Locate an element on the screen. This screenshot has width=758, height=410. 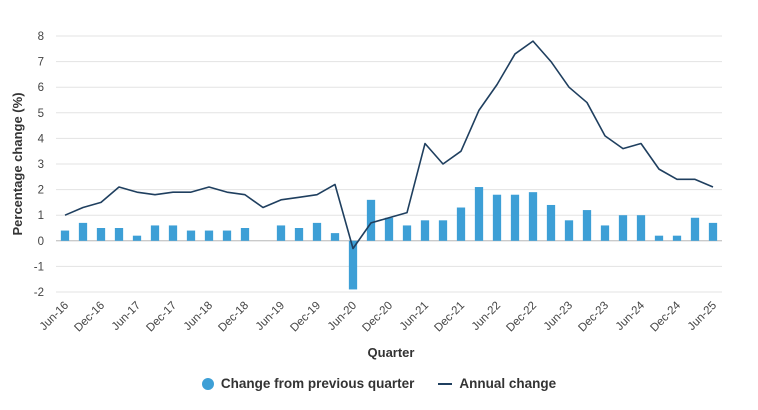
x-tick-label: Jun-18 is located at coordinates (198, 316).